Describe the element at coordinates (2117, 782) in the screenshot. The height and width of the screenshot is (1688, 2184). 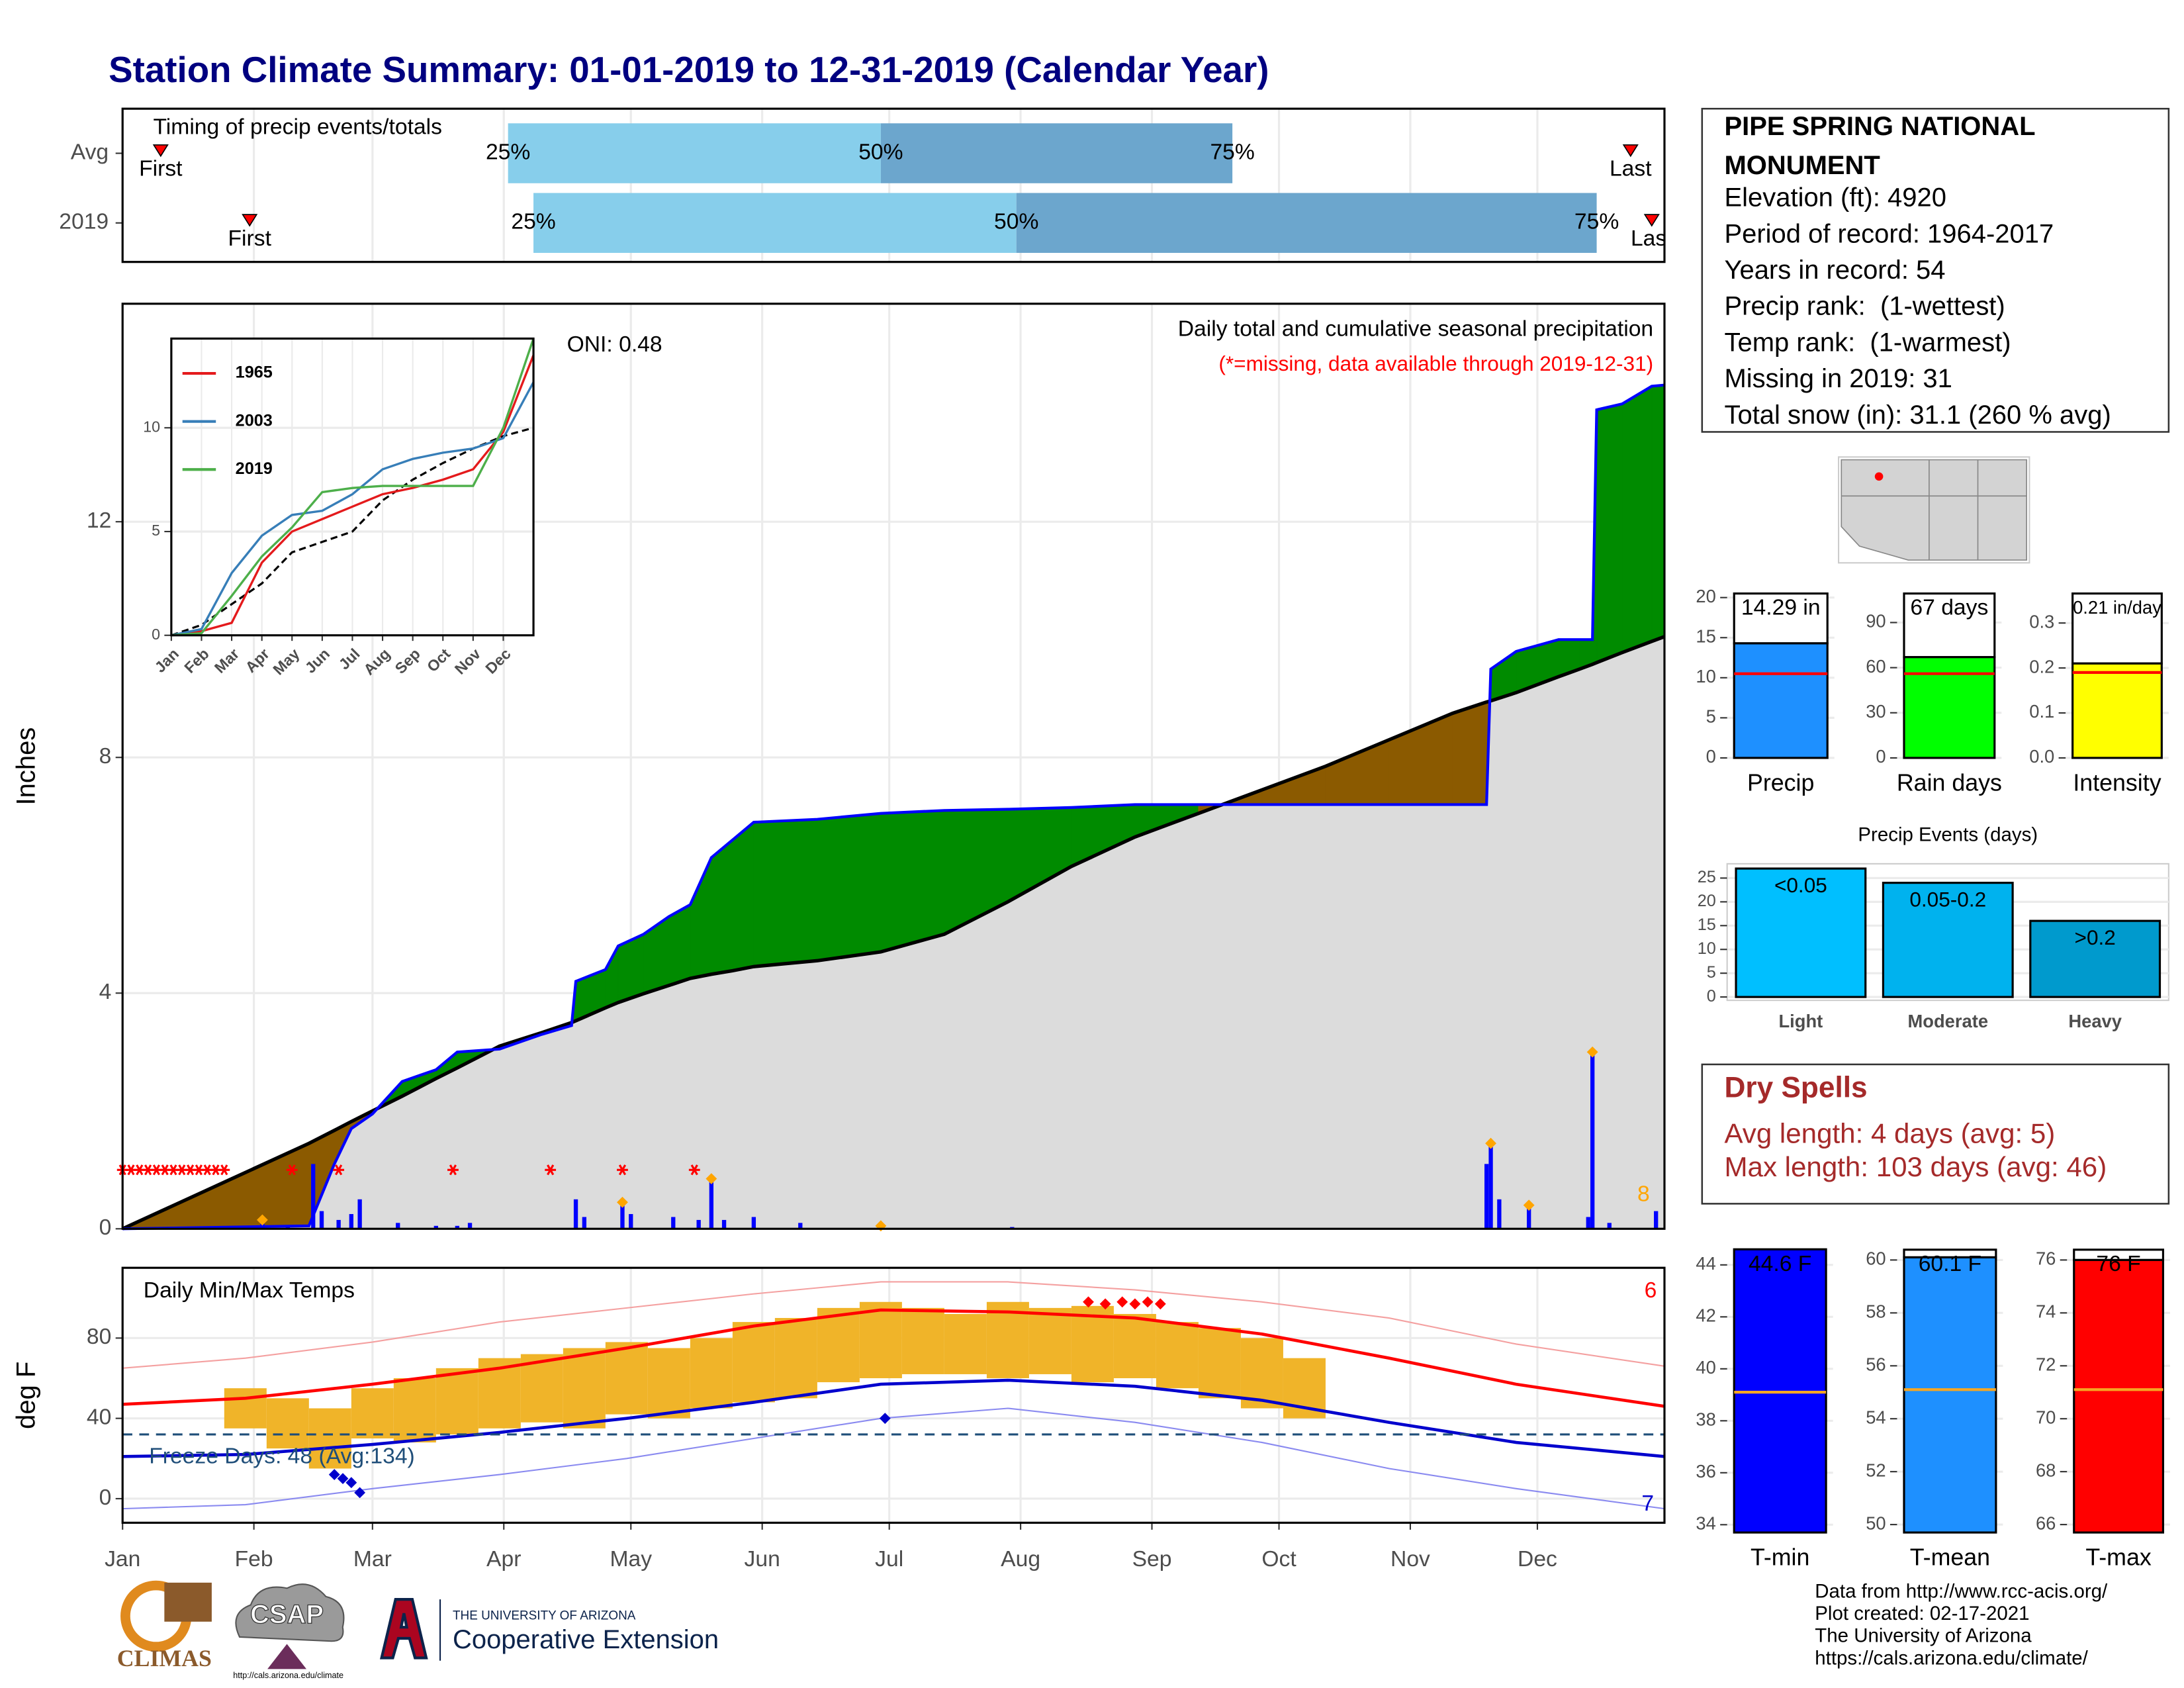
I see `category-label: Intensity` at that location.